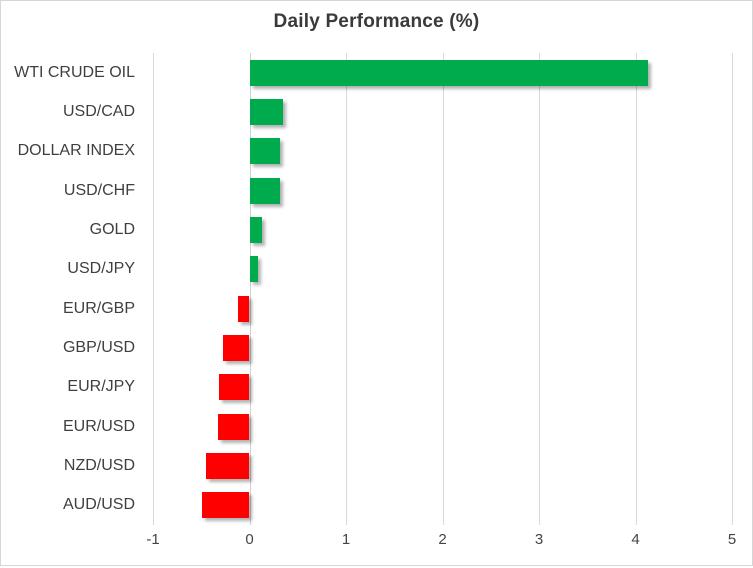  Describe the element at coordinates (254, 269) in the screenshot. I see `bar-usd-jpy` at that location.